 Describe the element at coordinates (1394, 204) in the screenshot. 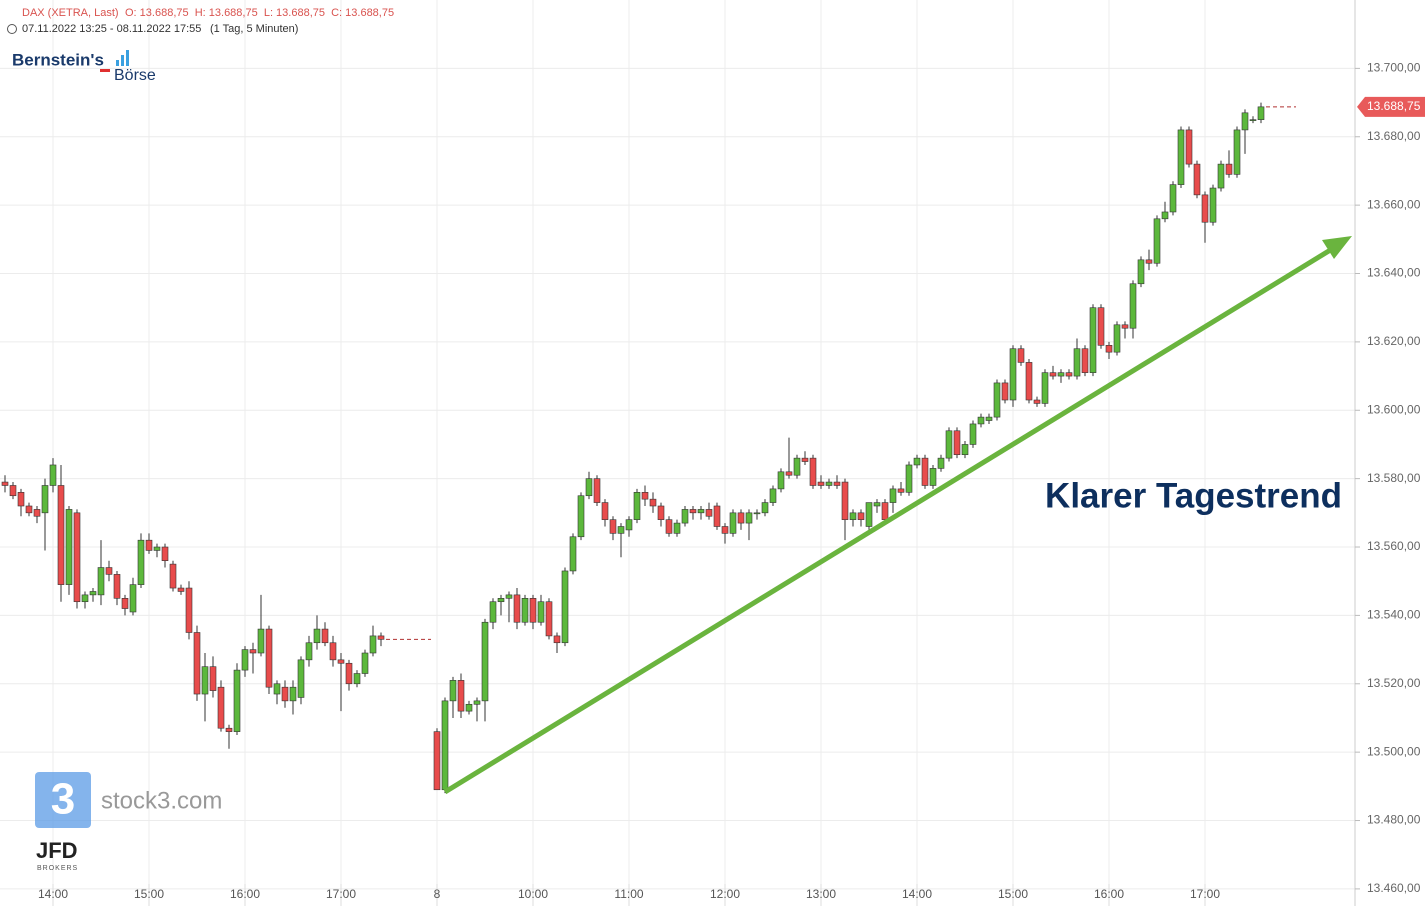

I see `y-tick-label: 13.660,00` at that location.